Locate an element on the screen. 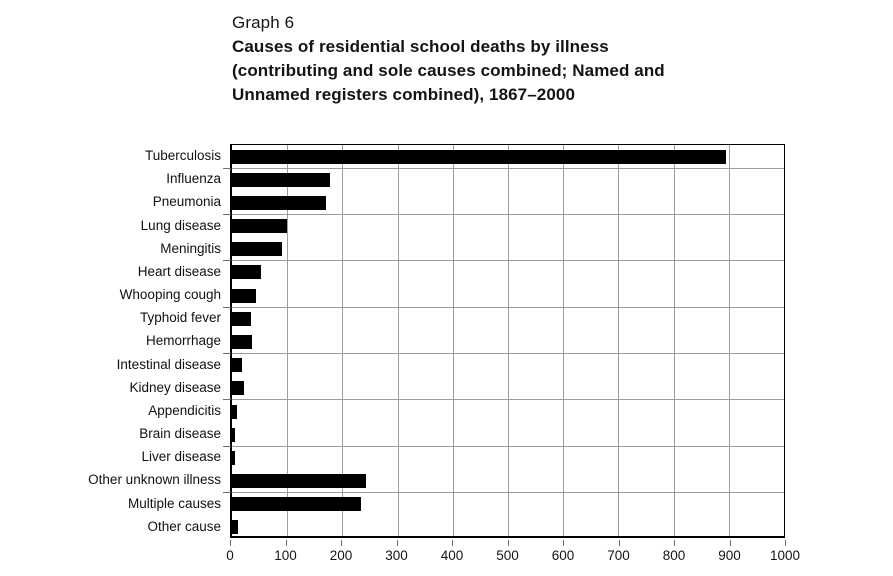  x-tick-label: 400 is located at coordinates (452, 555).